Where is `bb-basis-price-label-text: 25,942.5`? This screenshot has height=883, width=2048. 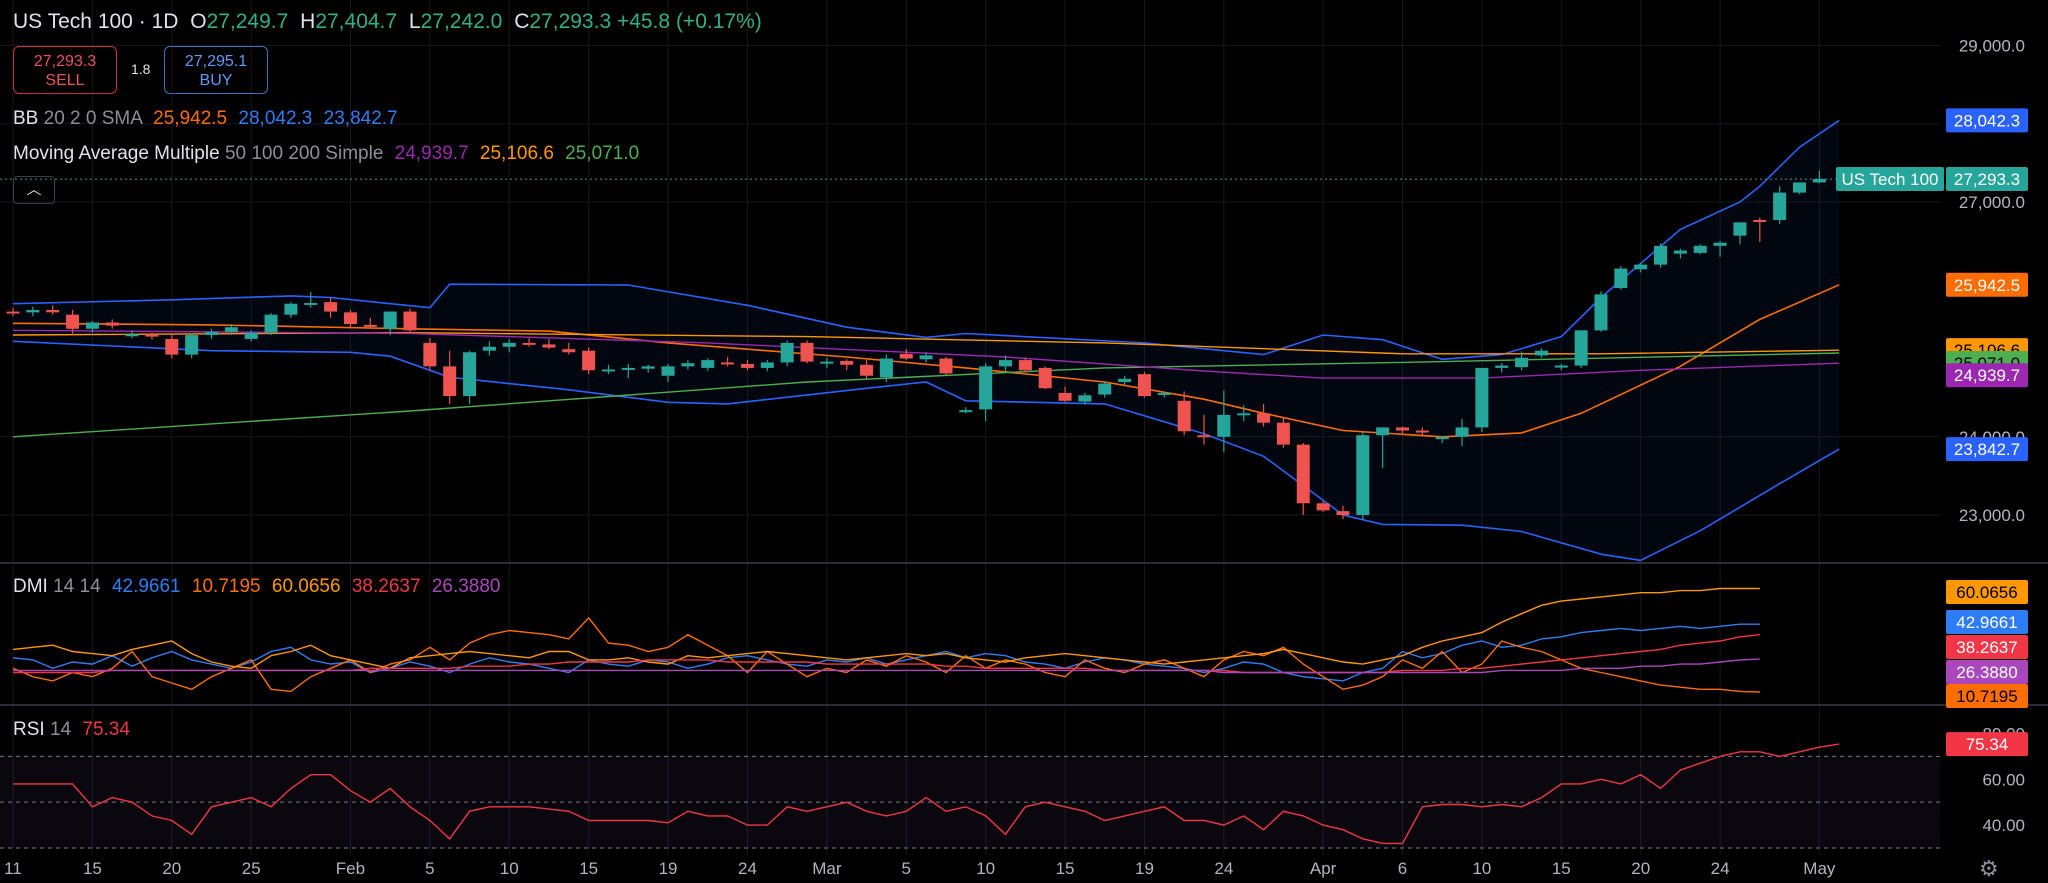 bb-basis-price-label-text: 25,942.5 is located at coordinates (1987, 285).